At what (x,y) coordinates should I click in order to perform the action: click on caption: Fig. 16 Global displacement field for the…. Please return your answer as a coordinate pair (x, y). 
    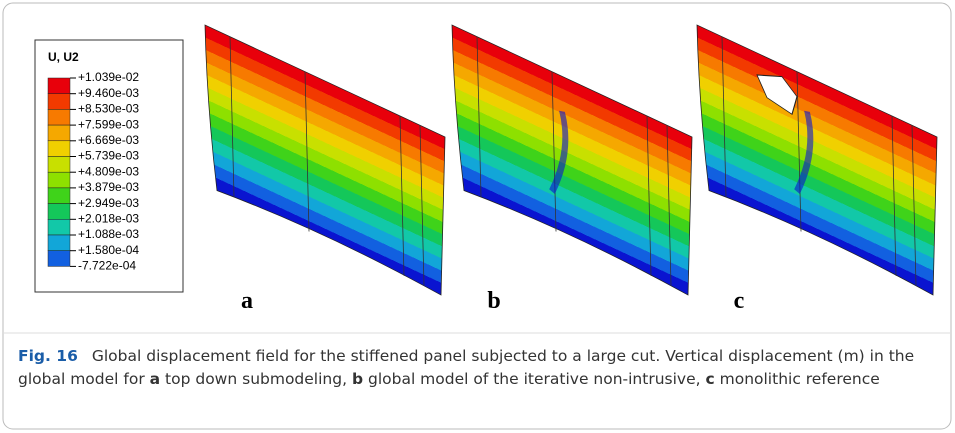
    Looking at the image, I should click on (478, 368).